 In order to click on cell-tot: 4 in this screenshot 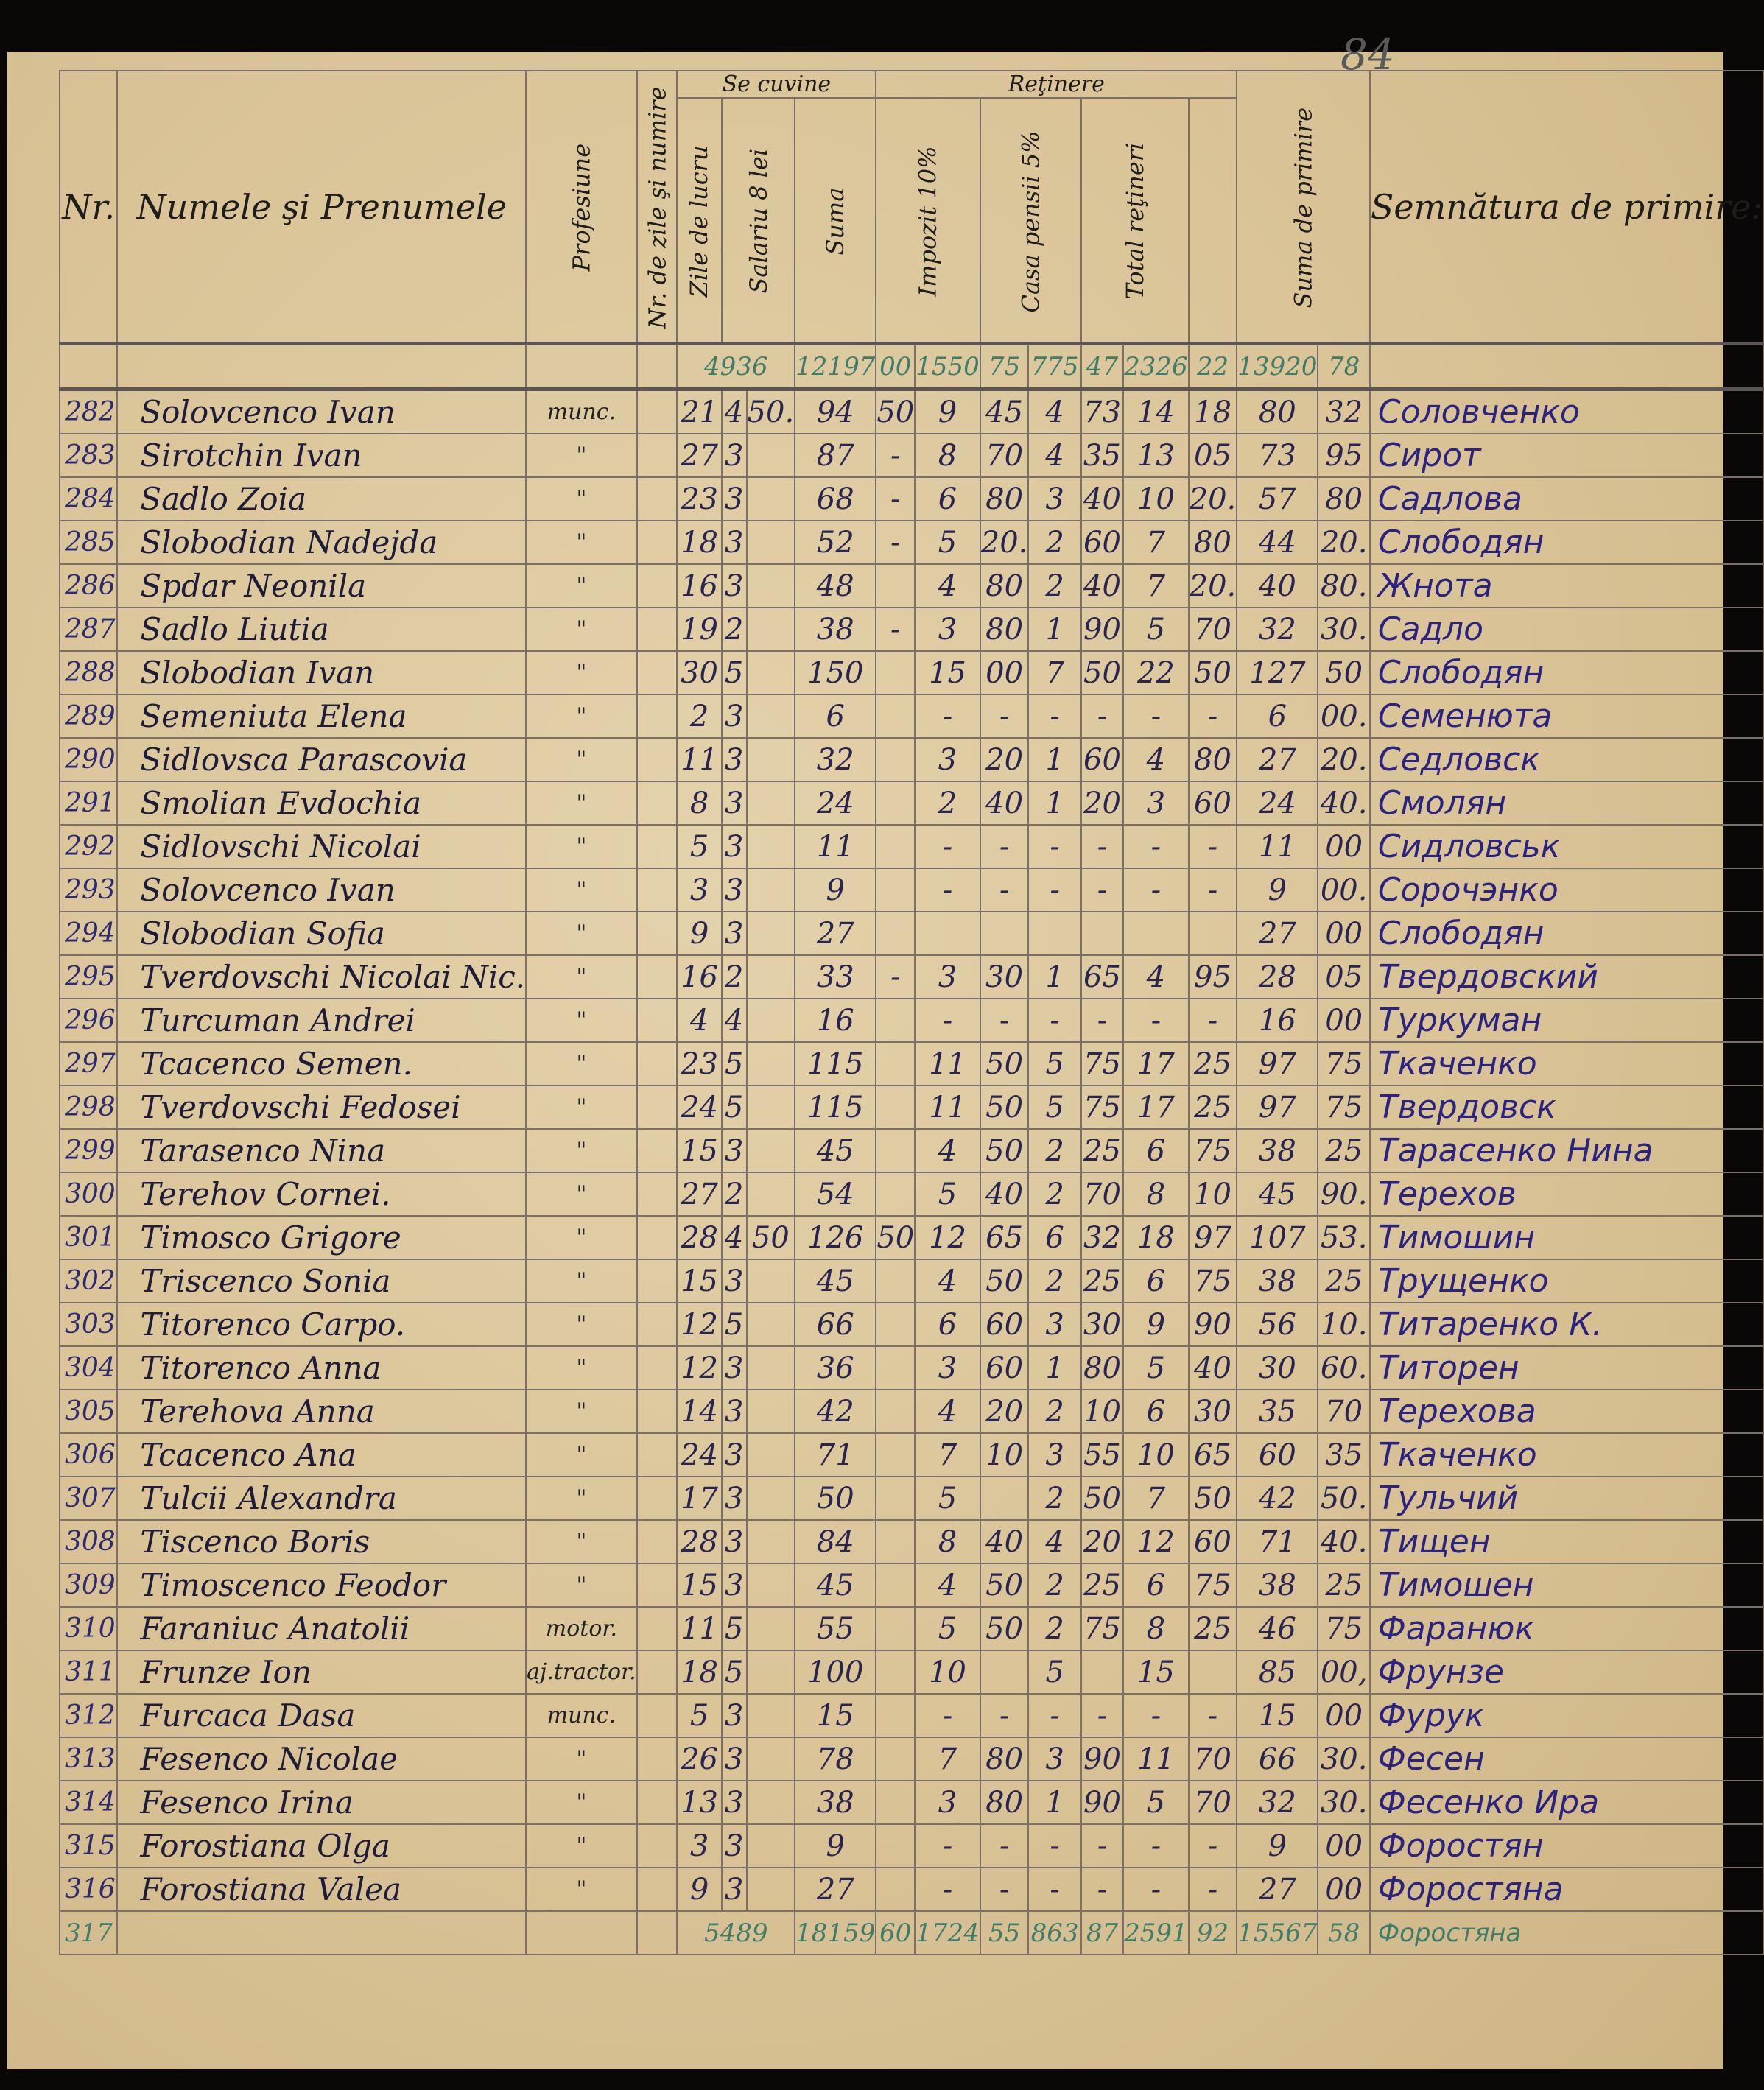, I will do `click(1156, 976)`.